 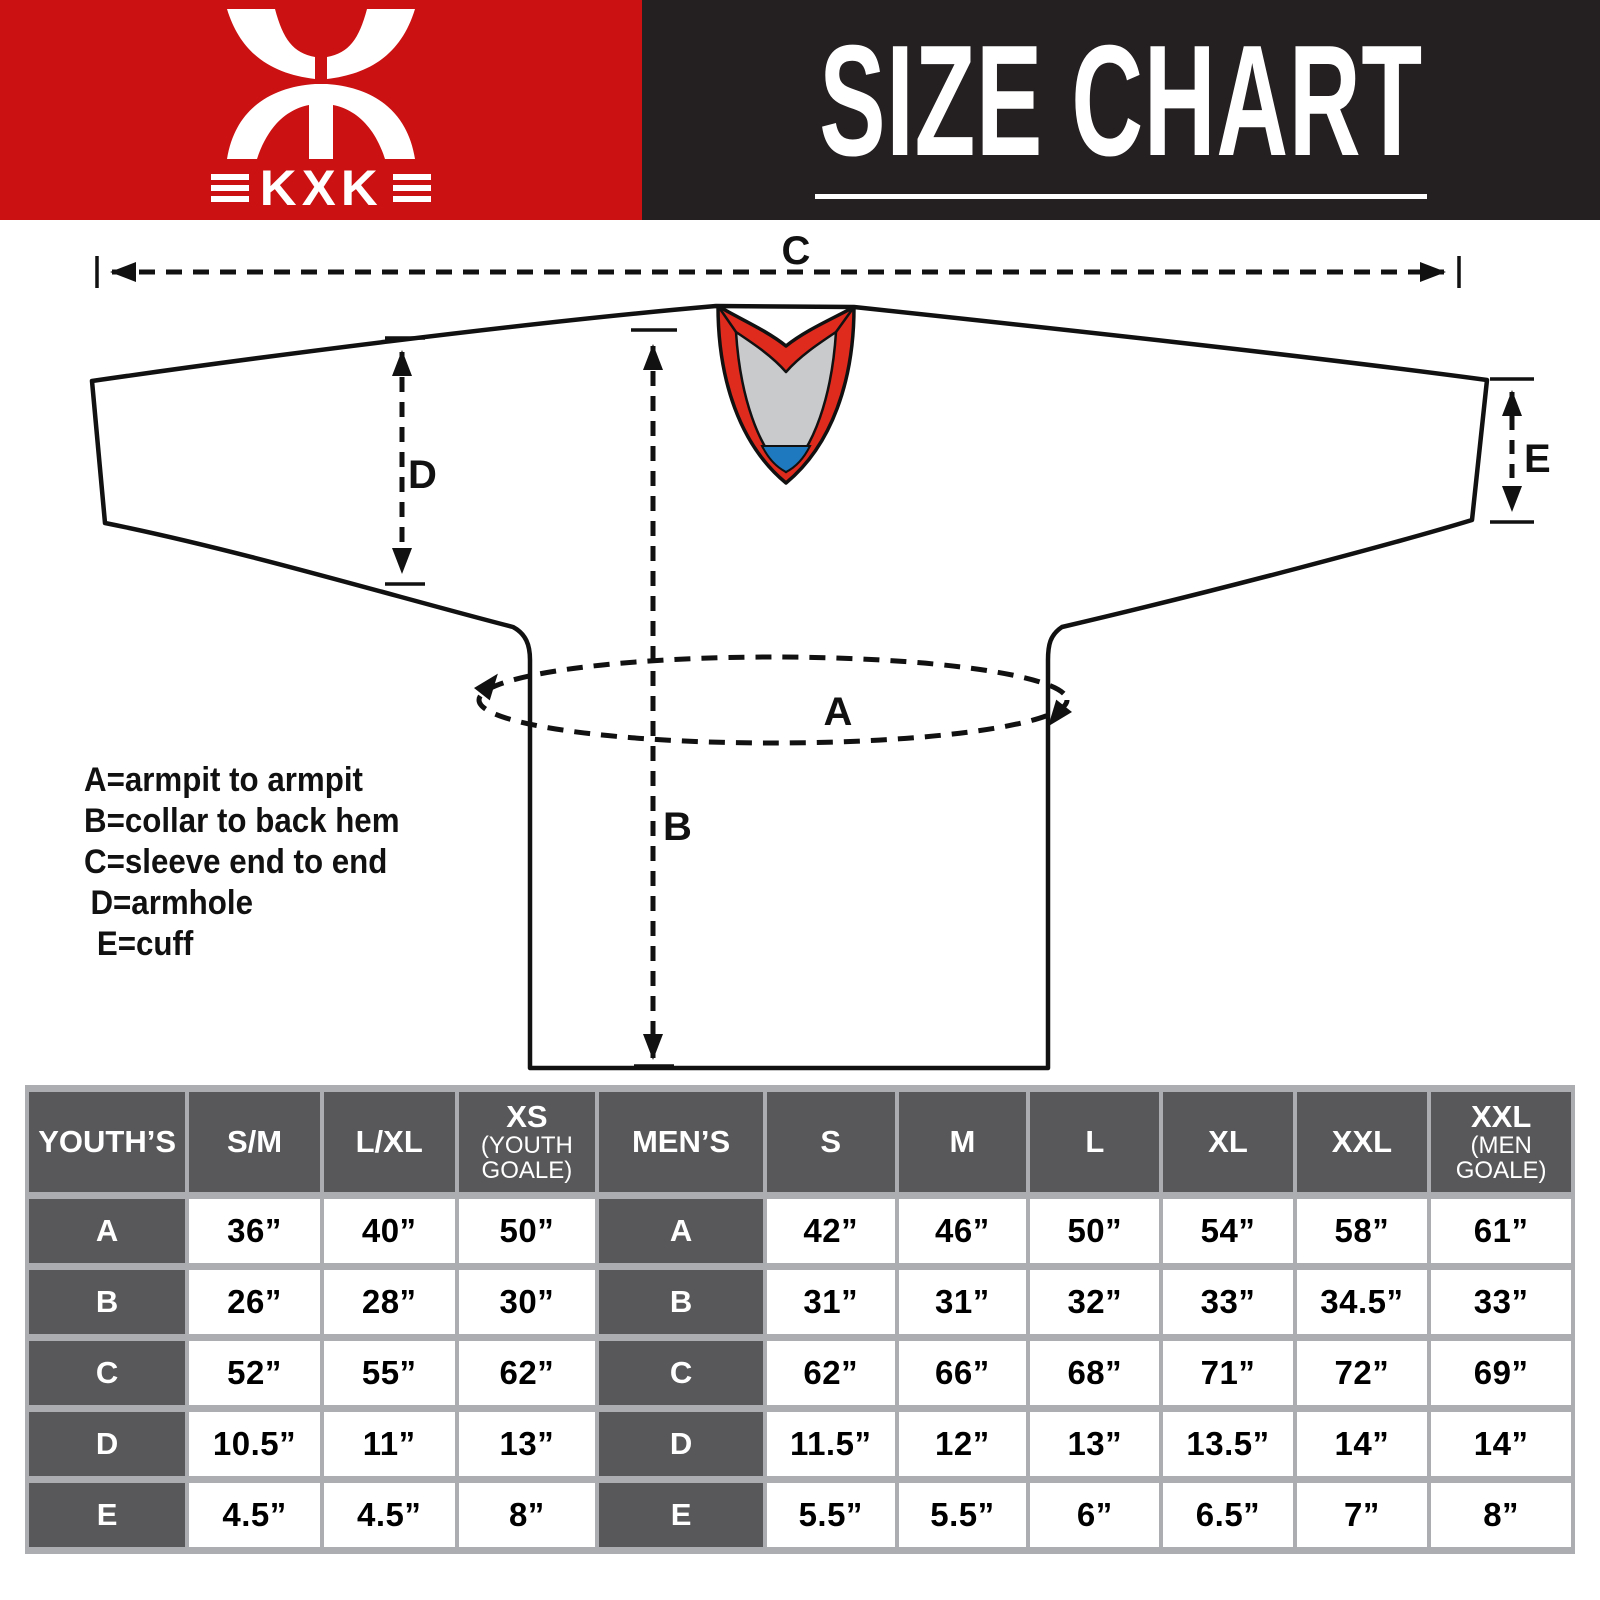 What do you see at coordinates (254, 1373) in the screenshot?
I see `size-value-cell: 52”` at bounding box center [254, 1373].